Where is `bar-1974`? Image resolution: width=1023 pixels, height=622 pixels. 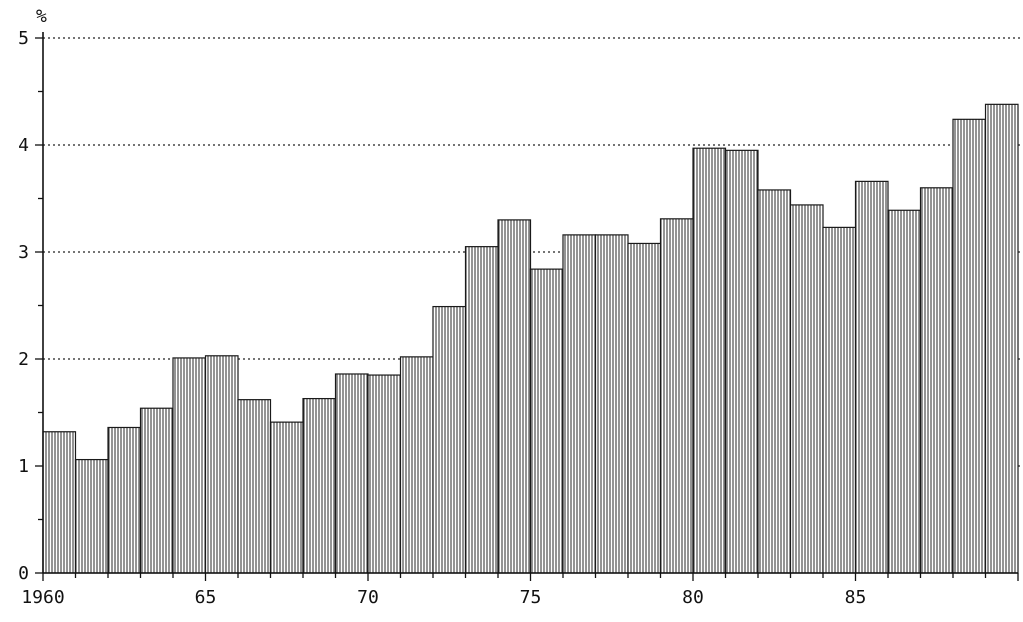 bar-1974 is located at coordinates (514, 396).